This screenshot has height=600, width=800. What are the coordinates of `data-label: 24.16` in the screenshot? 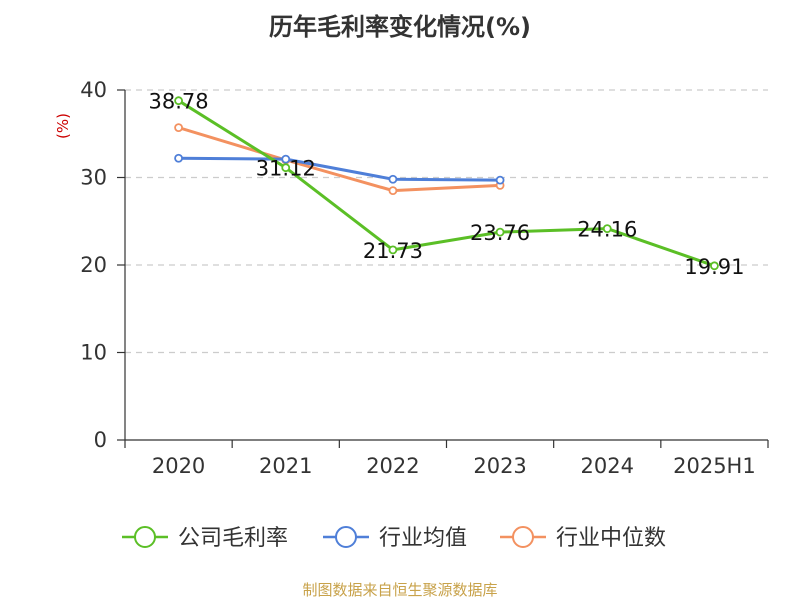 It's located at (607, 230).